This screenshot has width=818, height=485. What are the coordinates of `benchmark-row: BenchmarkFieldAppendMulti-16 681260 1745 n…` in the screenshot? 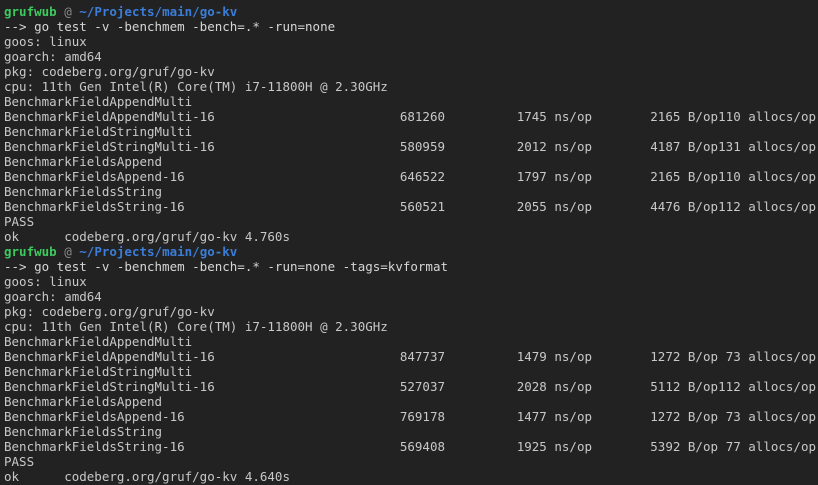 It's located at (411, 116).